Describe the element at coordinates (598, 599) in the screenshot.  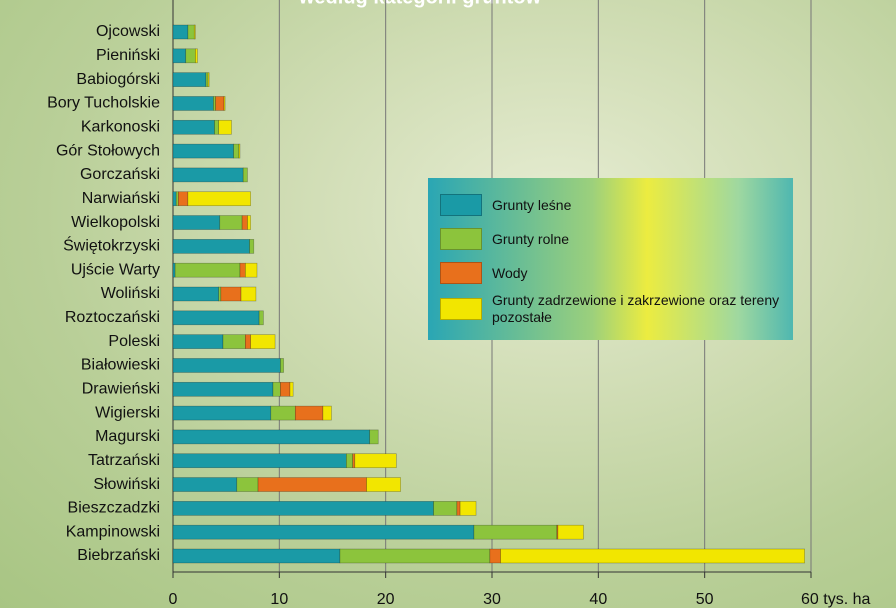
I see `x-tick-label: 40` at that location.